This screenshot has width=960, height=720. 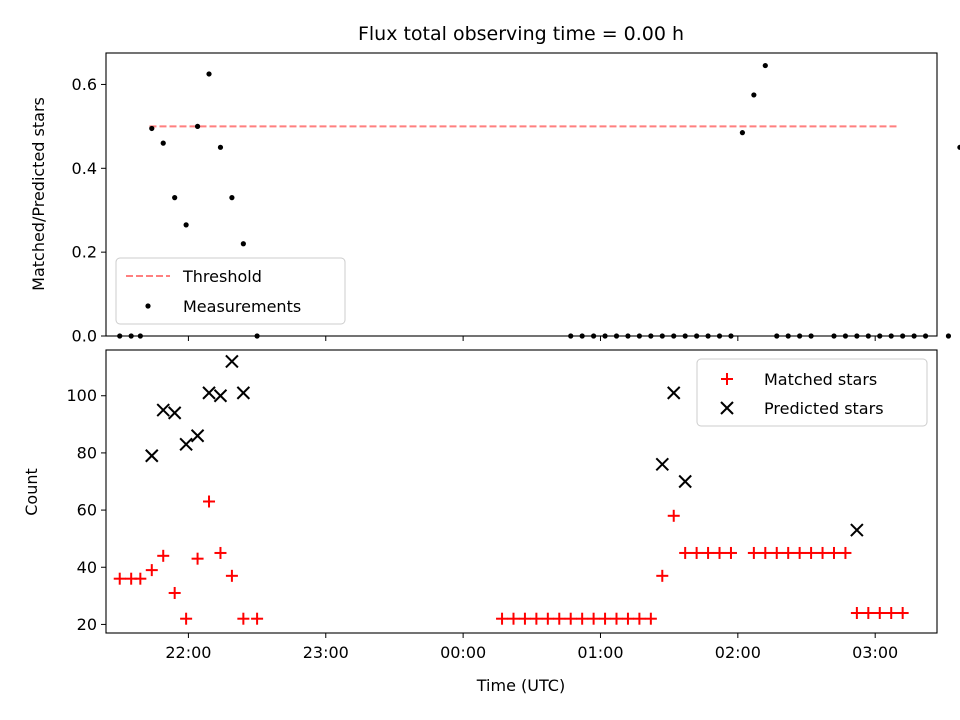 What do you see at coordinates (31, 492) in the screenshot?
I see `bottom-y-axis-label: Count` at bounding box center [31, 492].